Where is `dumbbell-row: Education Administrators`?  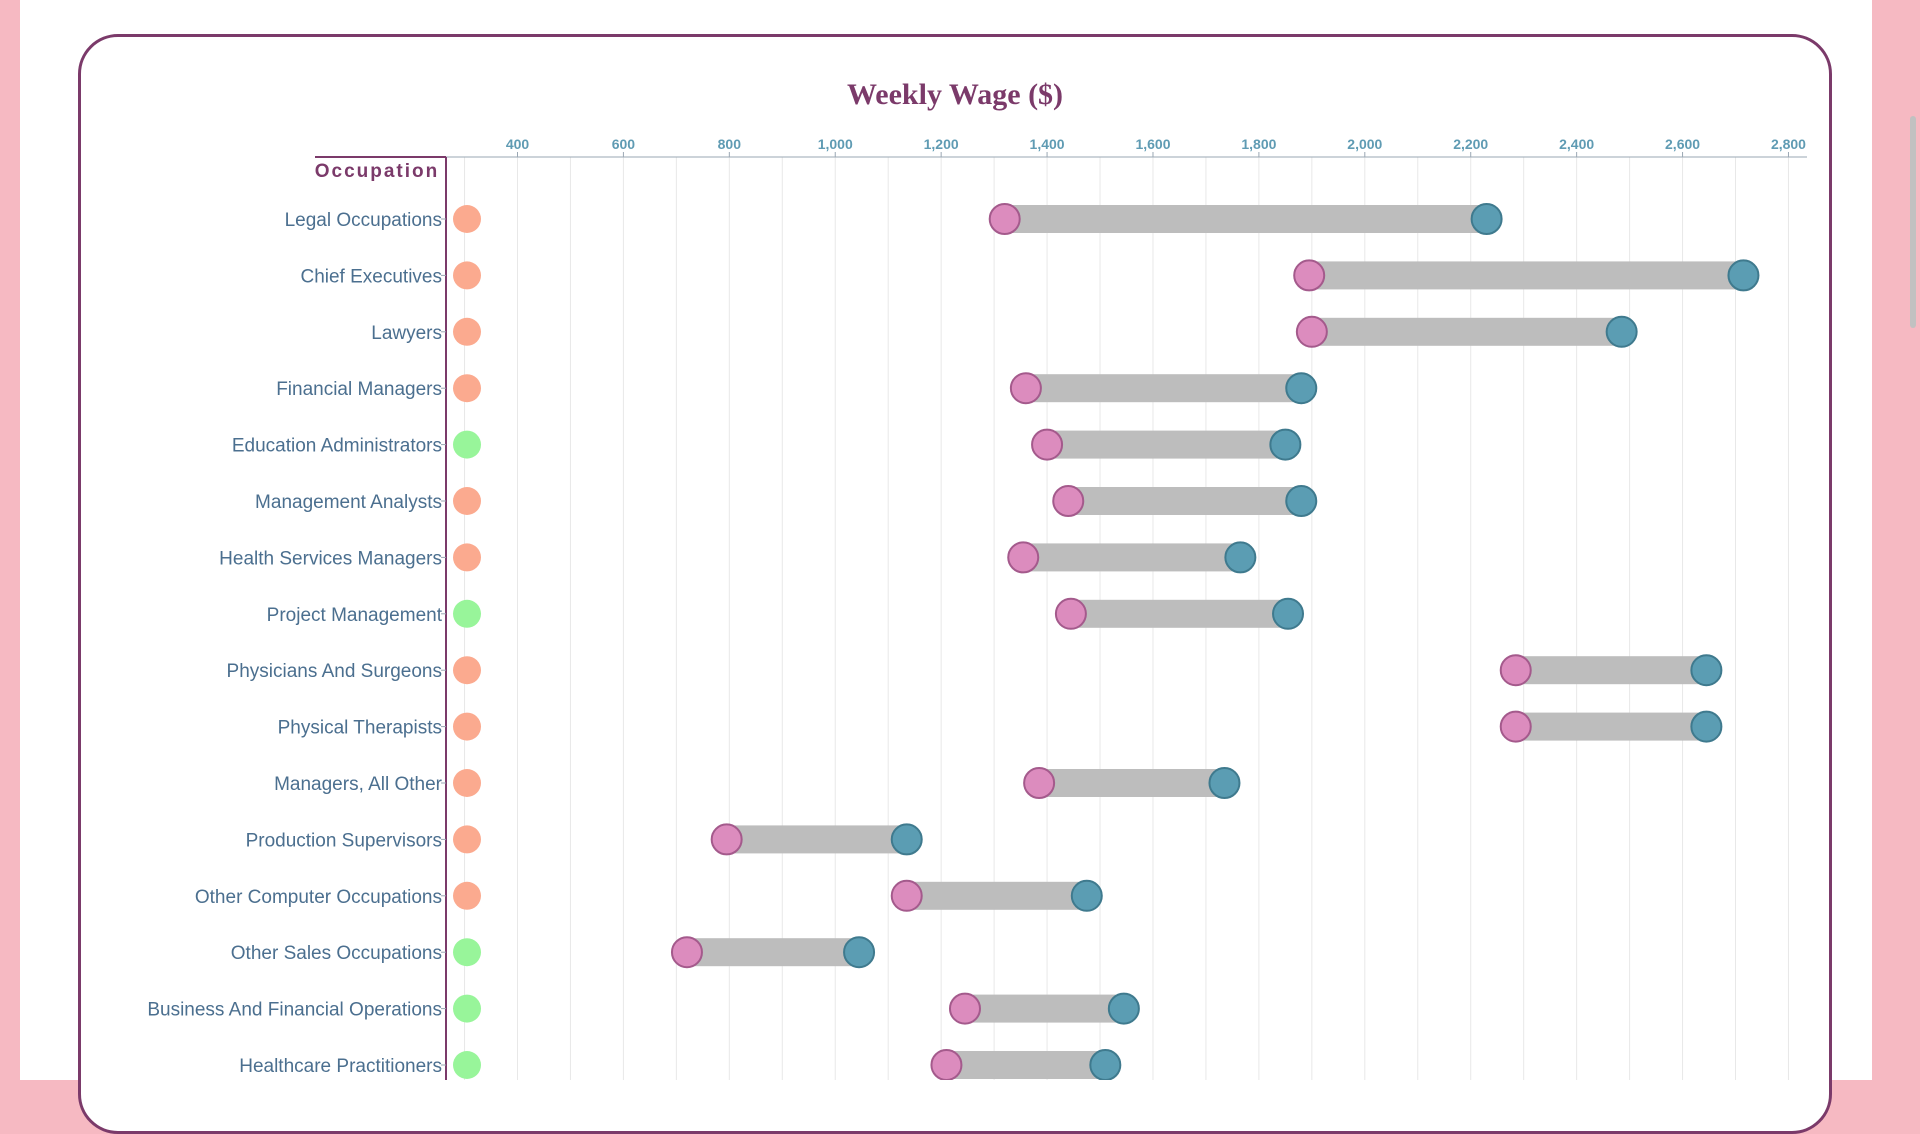
dumbbell-row: Education Administrators is located at coordinates (767, 444).